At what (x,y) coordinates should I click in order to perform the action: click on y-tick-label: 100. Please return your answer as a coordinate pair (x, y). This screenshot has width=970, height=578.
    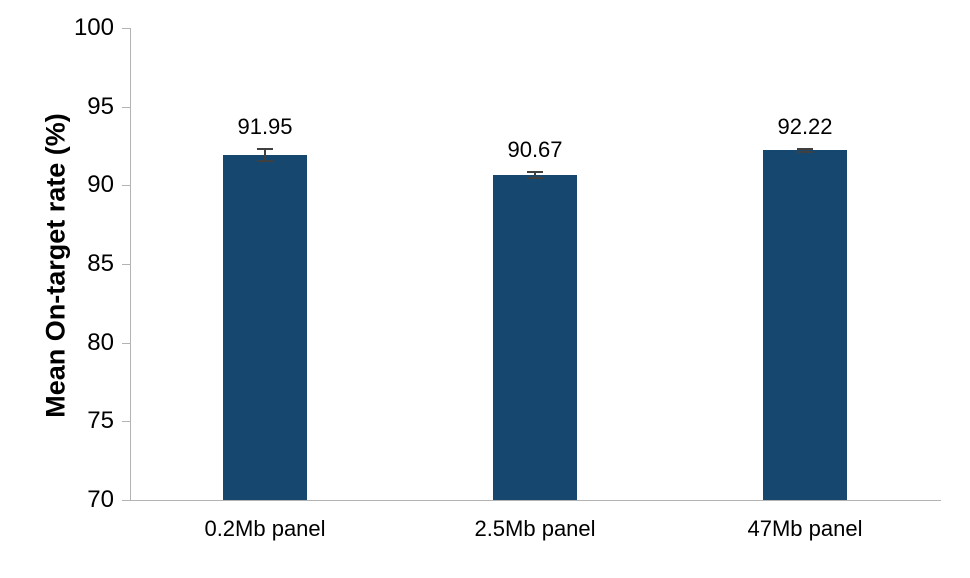
    Looking at the image, I should click on (93, 27).